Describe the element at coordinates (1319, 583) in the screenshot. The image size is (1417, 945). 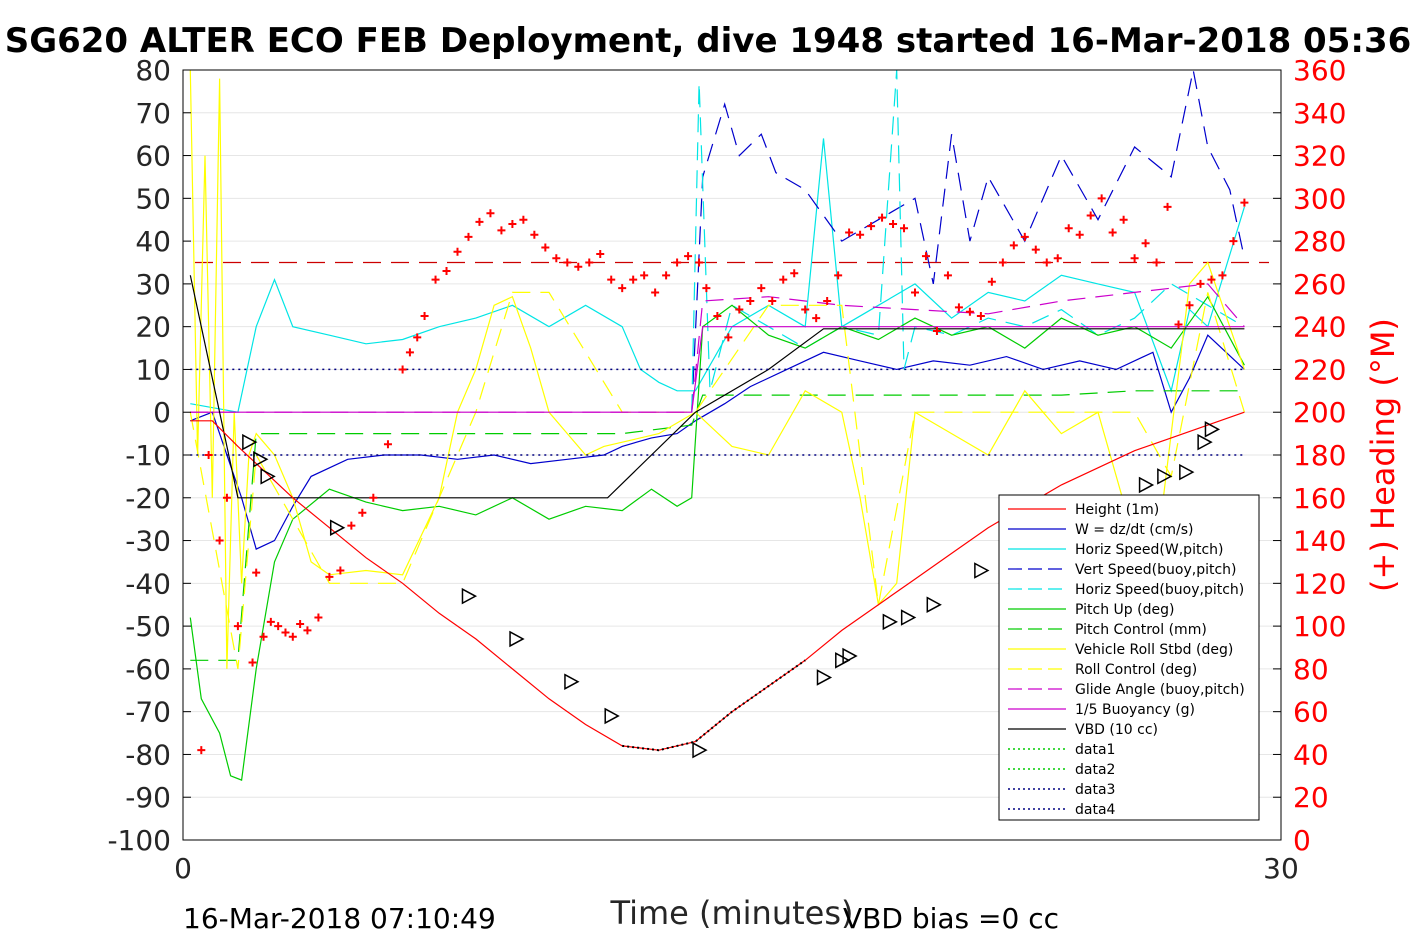
I see `y-right-tick-label: 120` at that location.